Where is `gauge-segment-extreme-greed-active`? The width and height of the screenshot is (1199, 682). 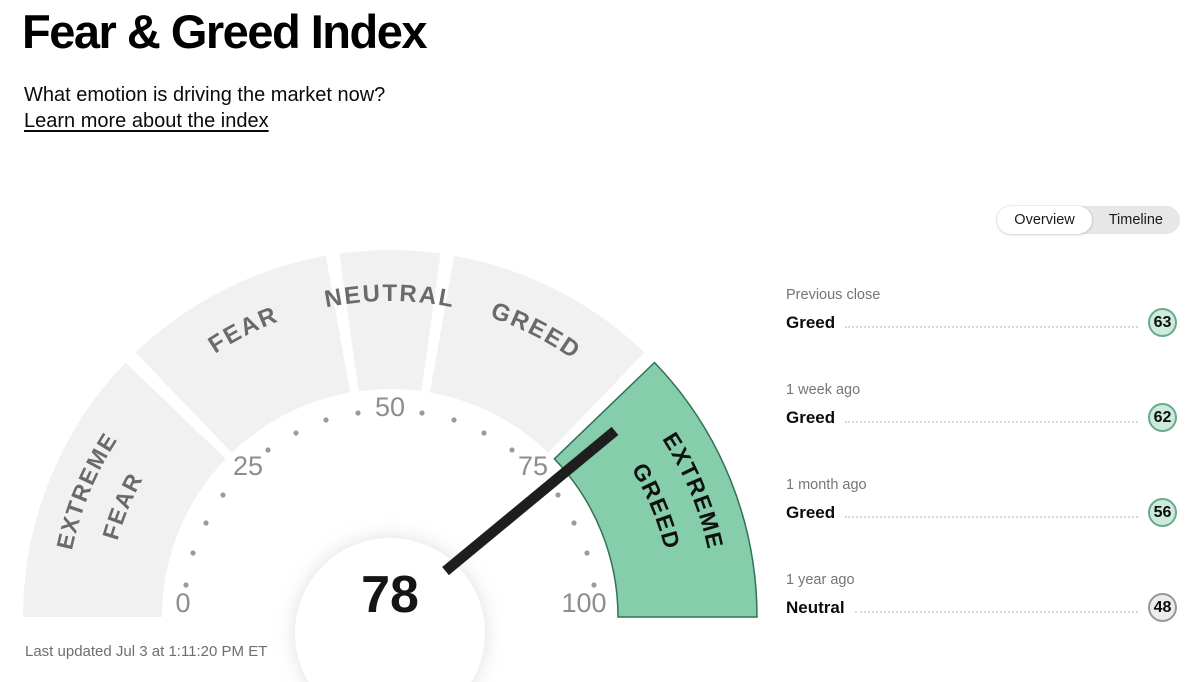
gauge-segment-extreme-greed-active is located at coordinates (655, 489).